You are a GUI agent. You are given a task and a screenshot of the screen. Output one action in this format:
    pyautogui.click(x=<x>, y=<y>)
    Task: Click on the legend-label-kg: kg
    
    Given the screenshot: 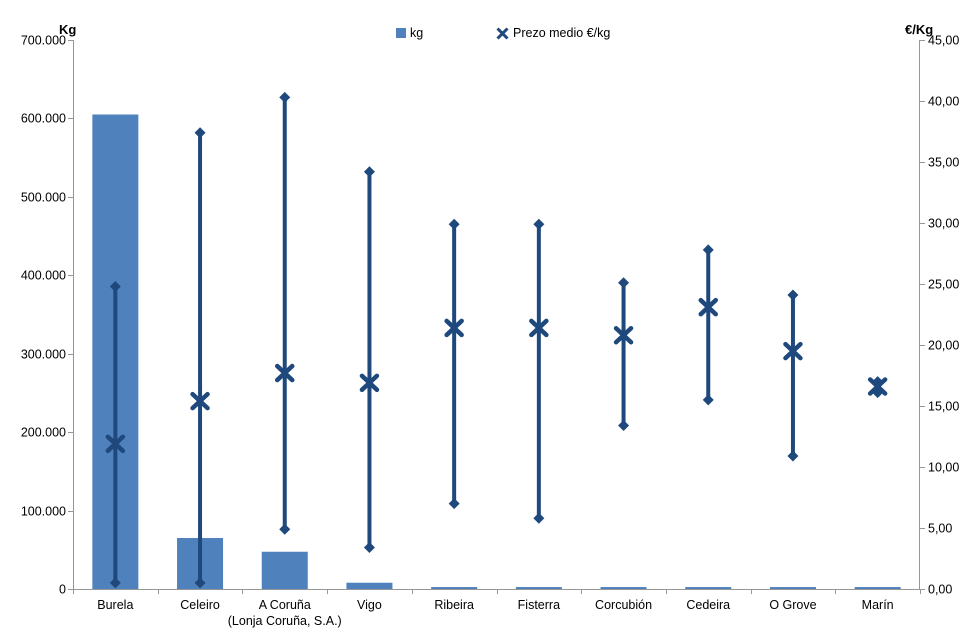 What is the action you would take?
    pyautogui.click(x=417, y=33)
    